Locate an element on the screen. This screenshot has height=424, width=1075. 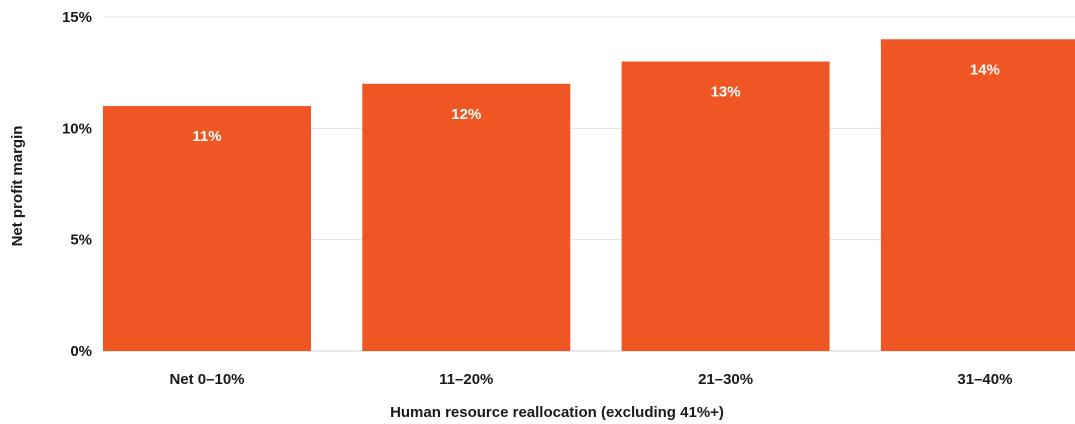
bar-value-label: 11% is located at coordinates (206, 136).